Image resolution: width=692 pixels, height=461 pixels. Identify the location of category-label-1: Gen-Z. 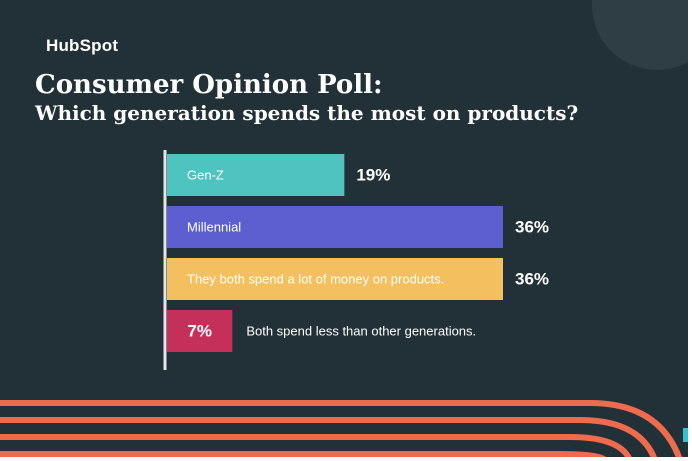
(205, 175).